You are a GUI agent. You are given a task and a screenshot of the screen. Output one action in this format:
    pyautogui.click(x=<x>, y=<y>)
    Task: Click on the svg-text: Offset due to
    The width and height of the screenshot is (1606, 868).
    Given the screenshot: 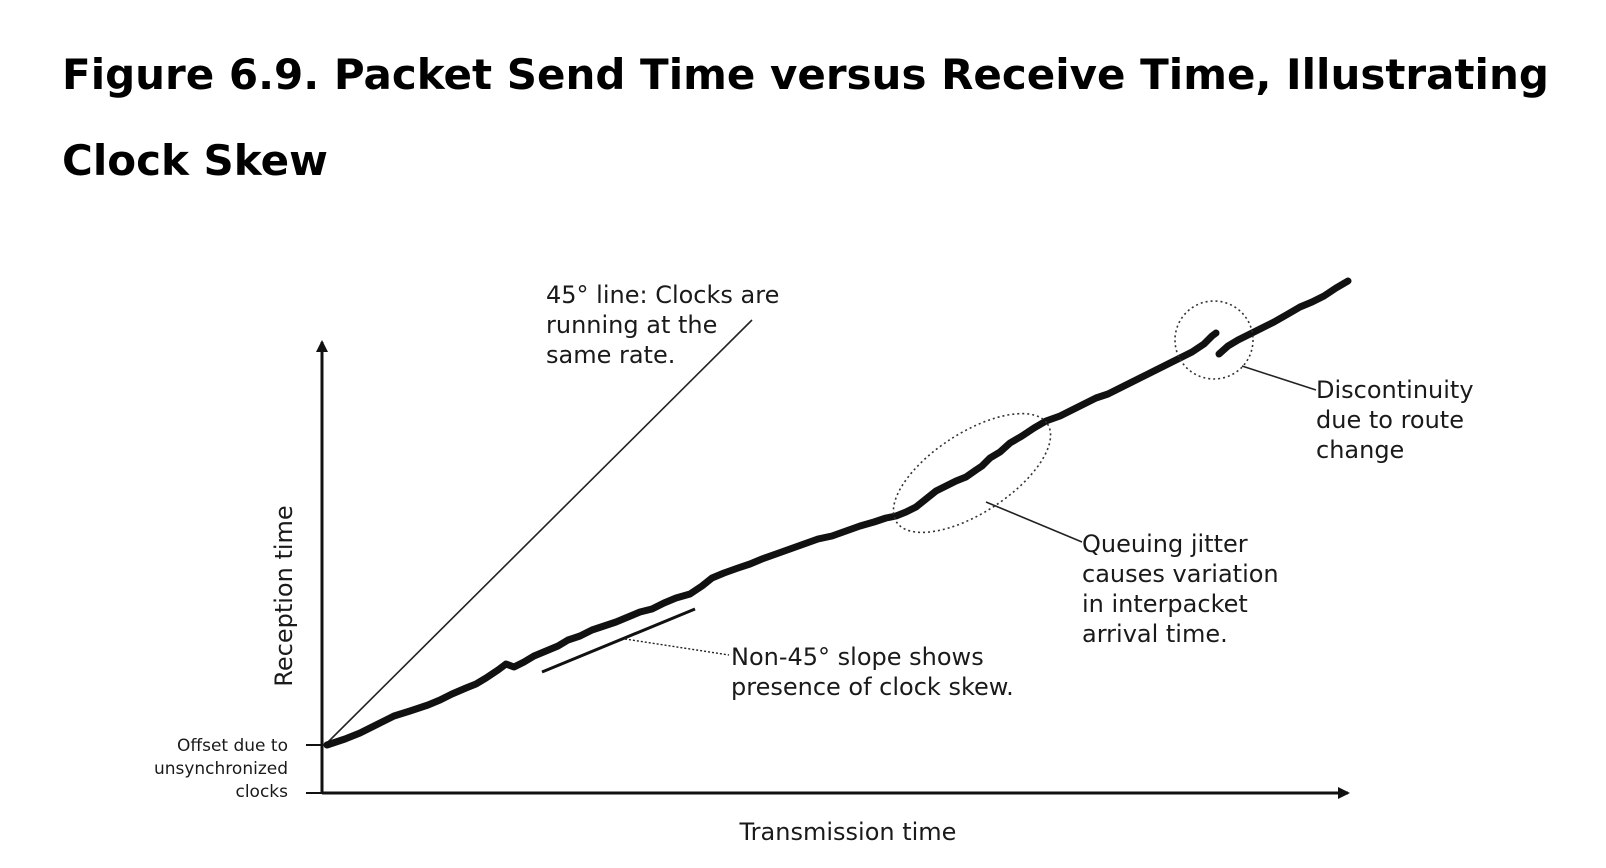 What is the action you would take?
    pyautogui.click(x=232, y=746)
    